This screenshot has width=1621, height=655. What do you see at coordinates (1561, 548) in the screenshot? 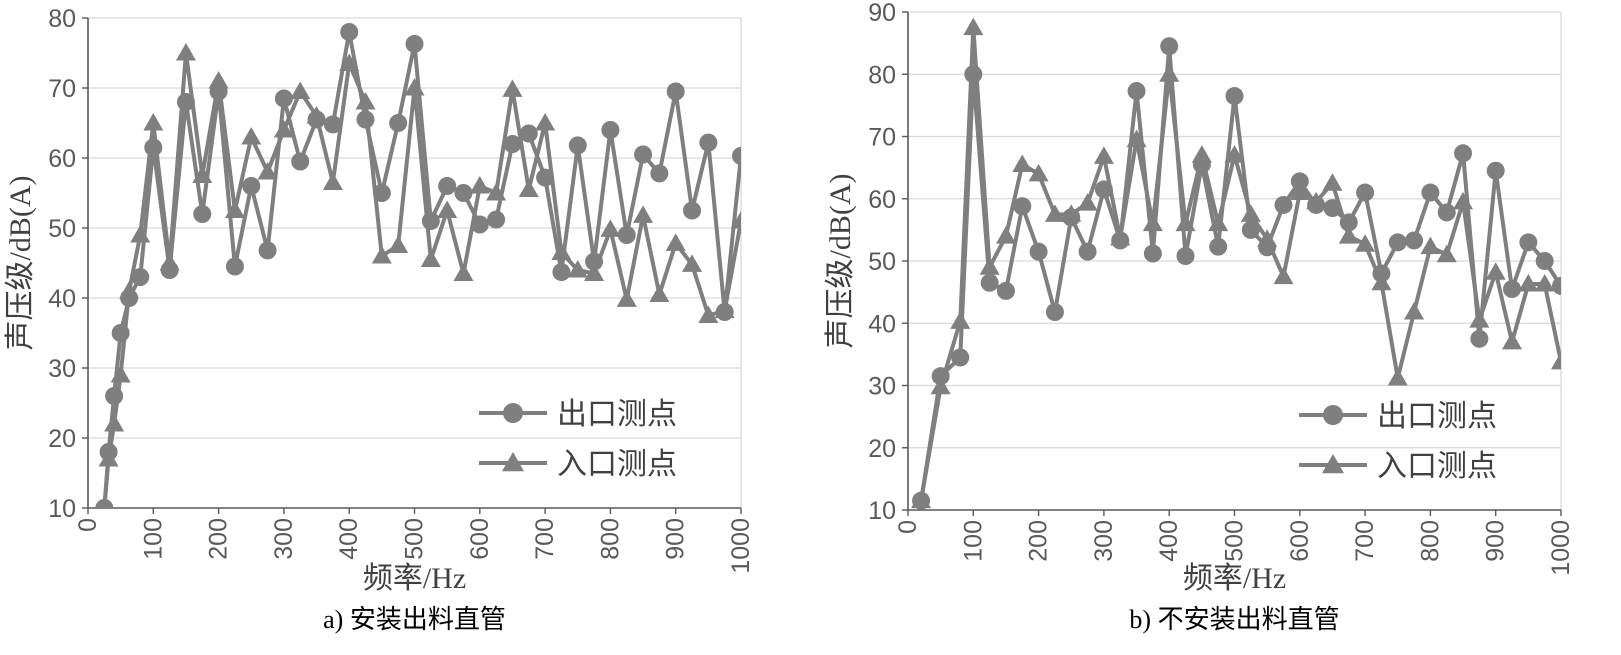
I see `x-tick-label: 1000` at bounding box center [1561, 548].